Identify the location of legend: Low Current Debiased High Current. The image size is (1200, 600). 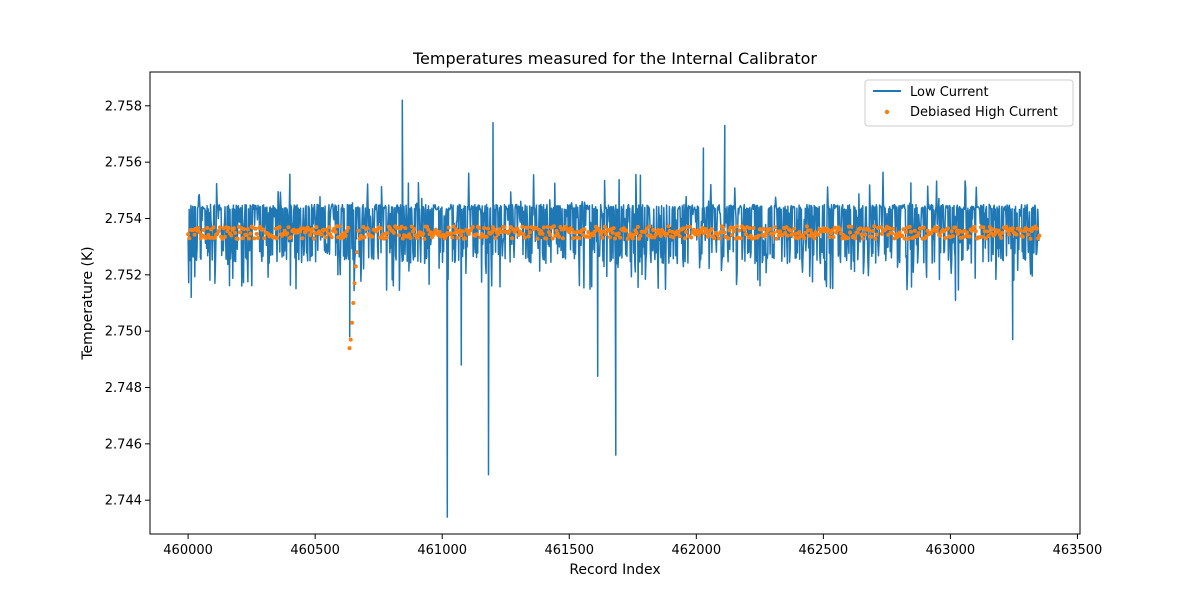
(969, 103).